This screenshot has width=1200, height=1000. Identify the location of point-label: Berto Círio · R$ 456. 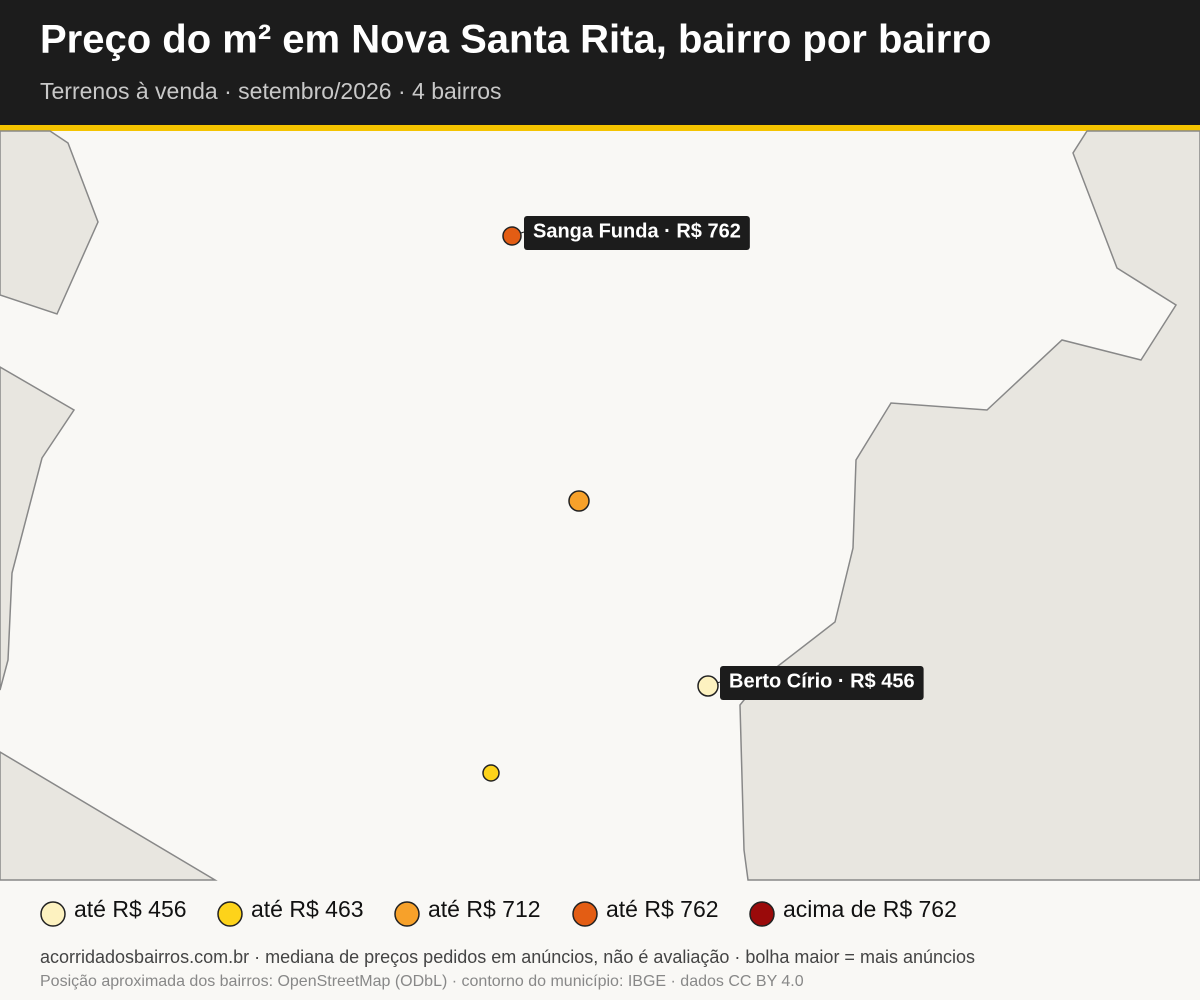
(815, 683).